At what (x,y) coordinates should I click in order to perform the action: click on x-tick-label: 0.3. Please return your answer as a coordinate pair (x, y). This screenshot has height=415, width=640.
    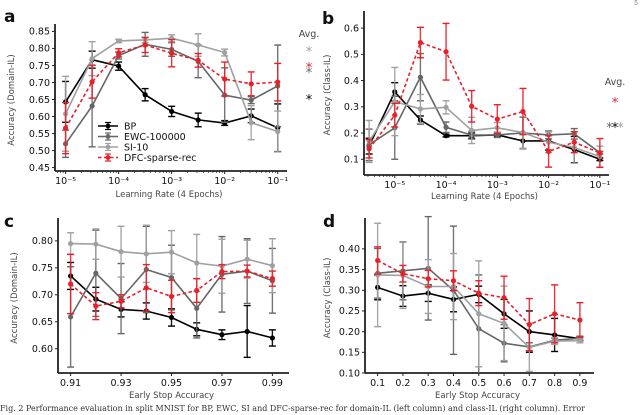
    Looking at the image, I should click on (428, 383).